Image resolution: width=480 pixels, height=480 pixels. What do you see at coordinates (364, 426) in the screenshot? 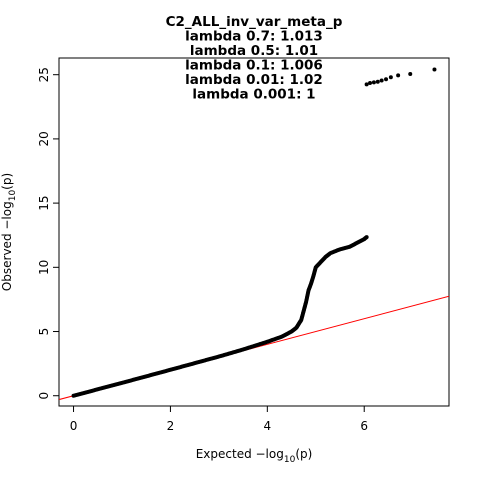
I see `x-tick-label: 6` at bounding box center [364, 426].